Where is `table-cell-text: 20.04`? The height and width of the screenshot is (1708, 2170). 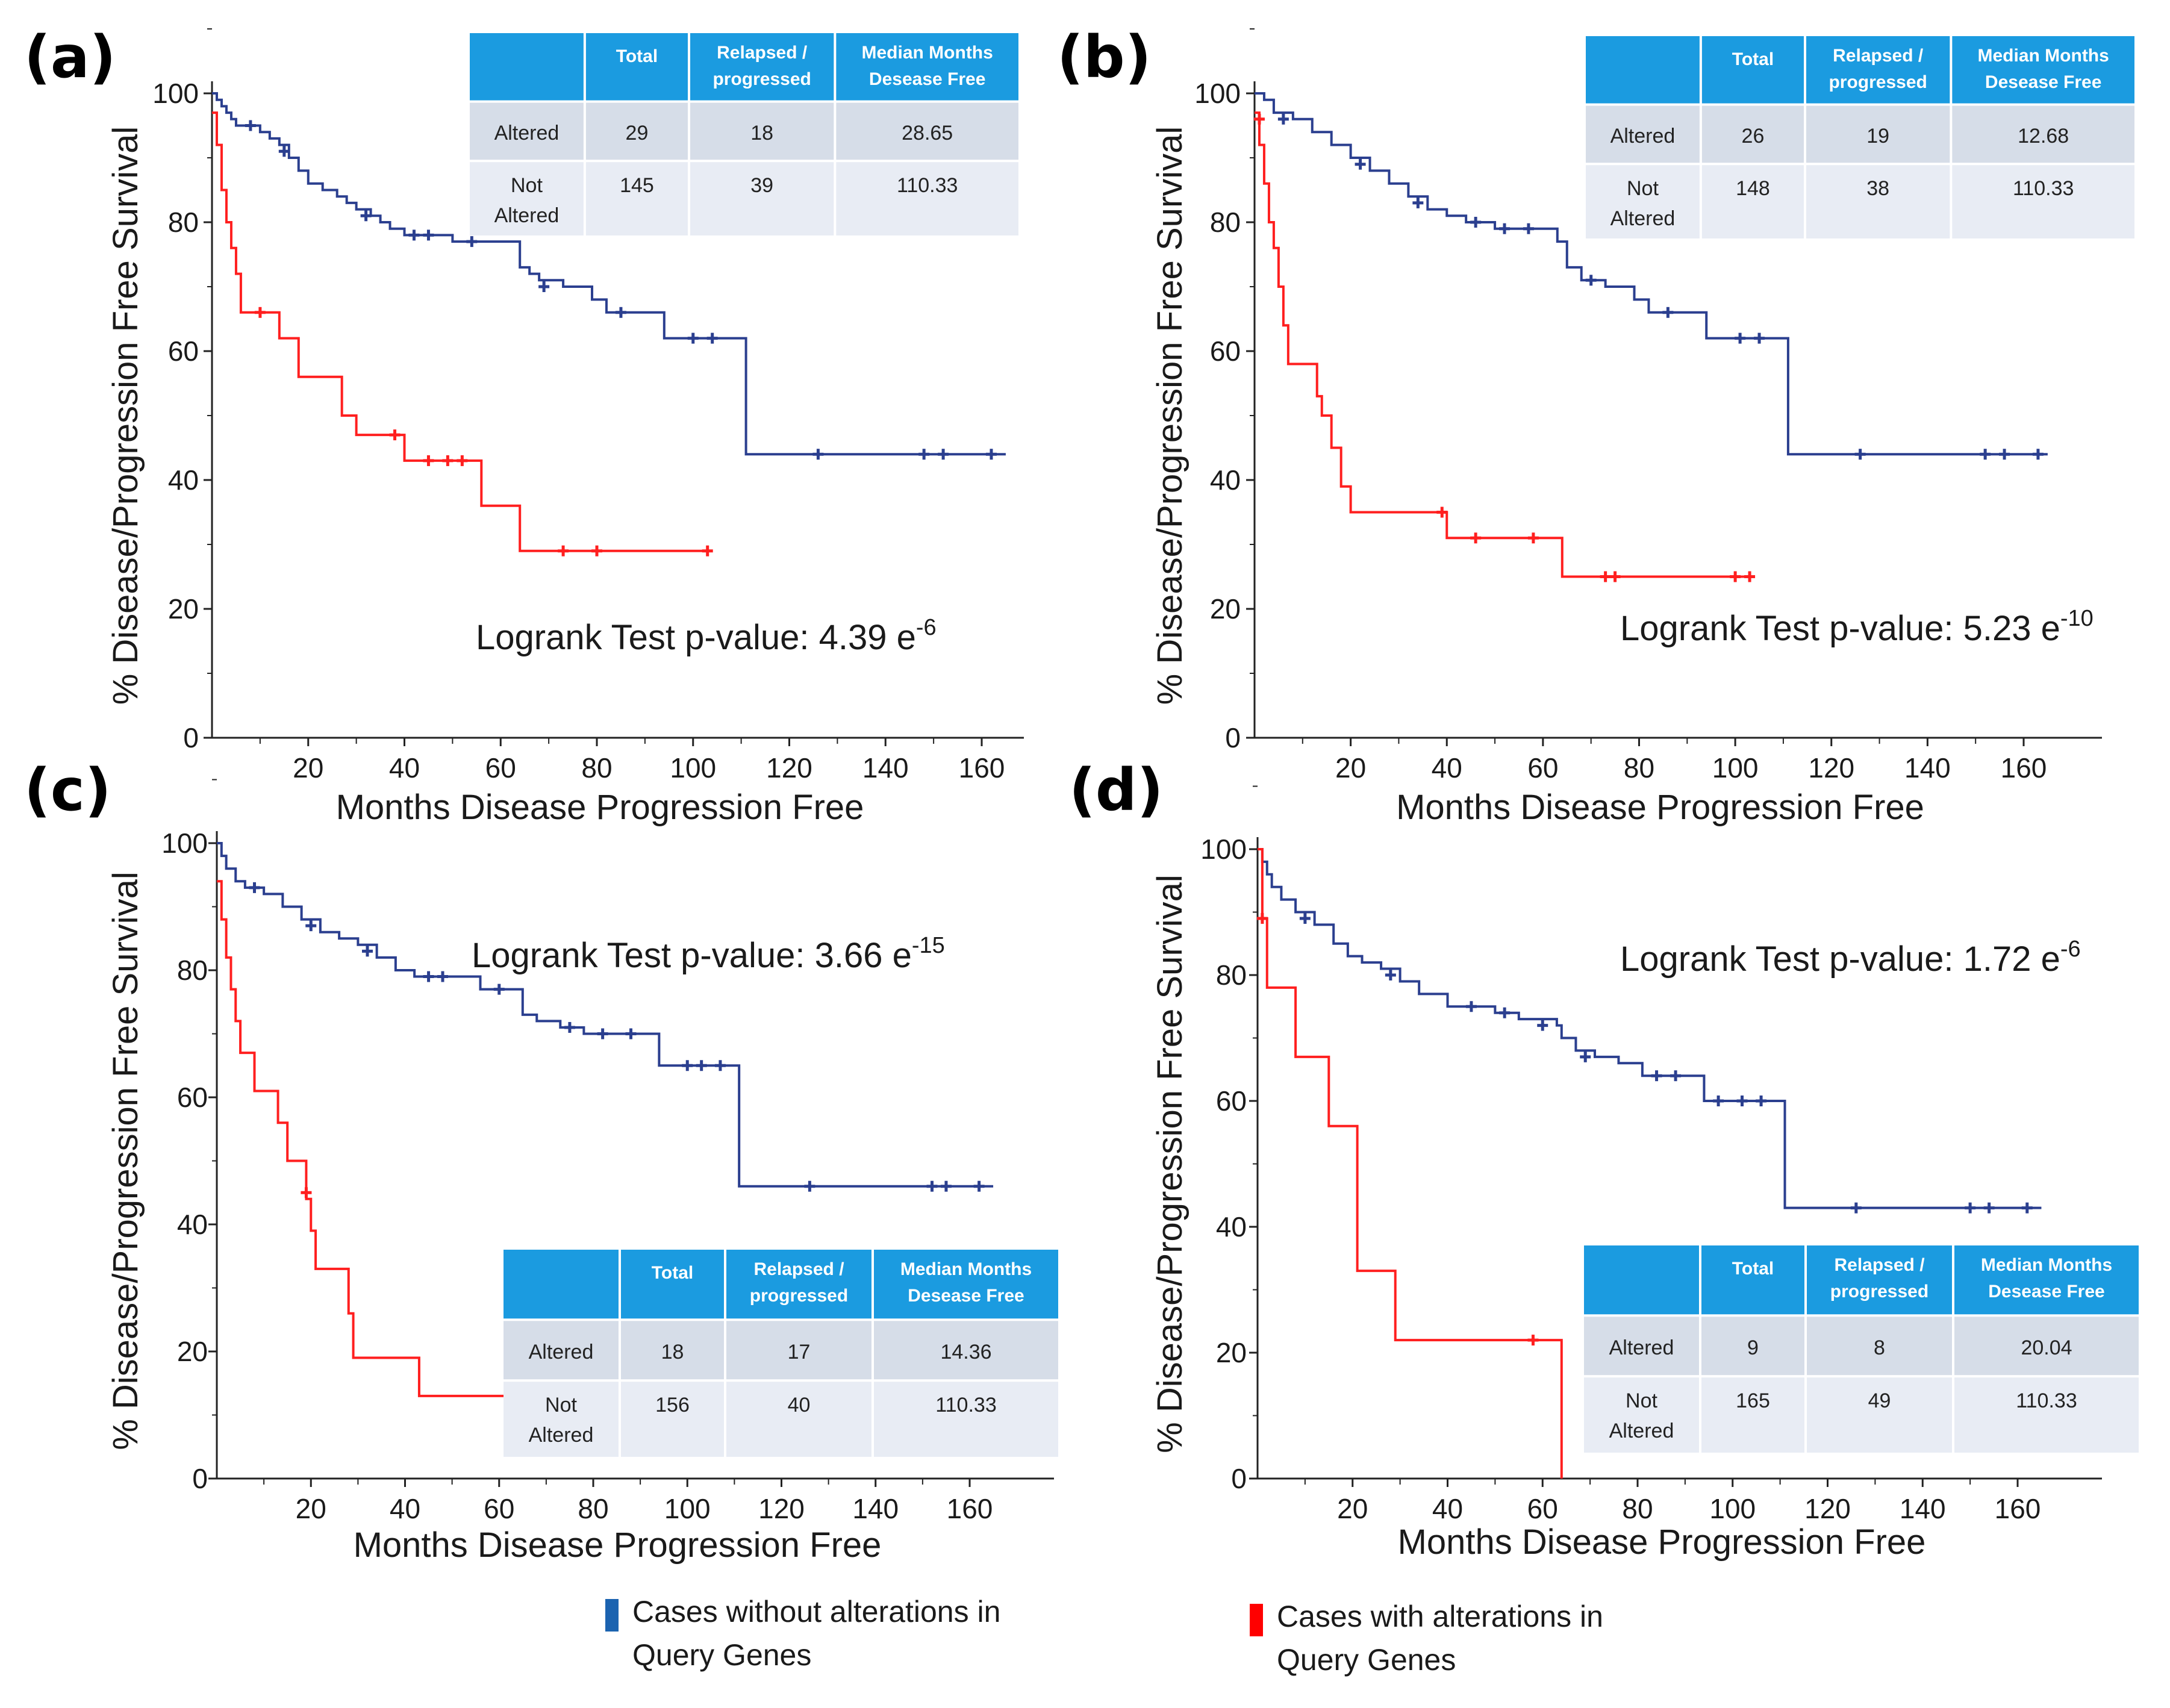
table-cell-text: 20.04 is located at coordinates (2046, 1347).